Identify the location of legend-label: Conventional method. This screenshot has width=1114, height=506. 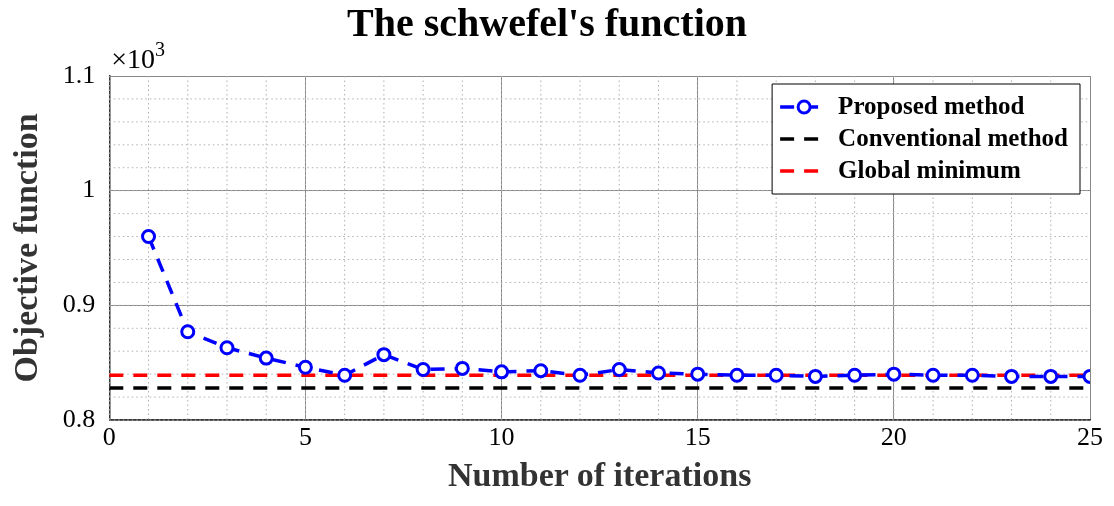
(953, 138).